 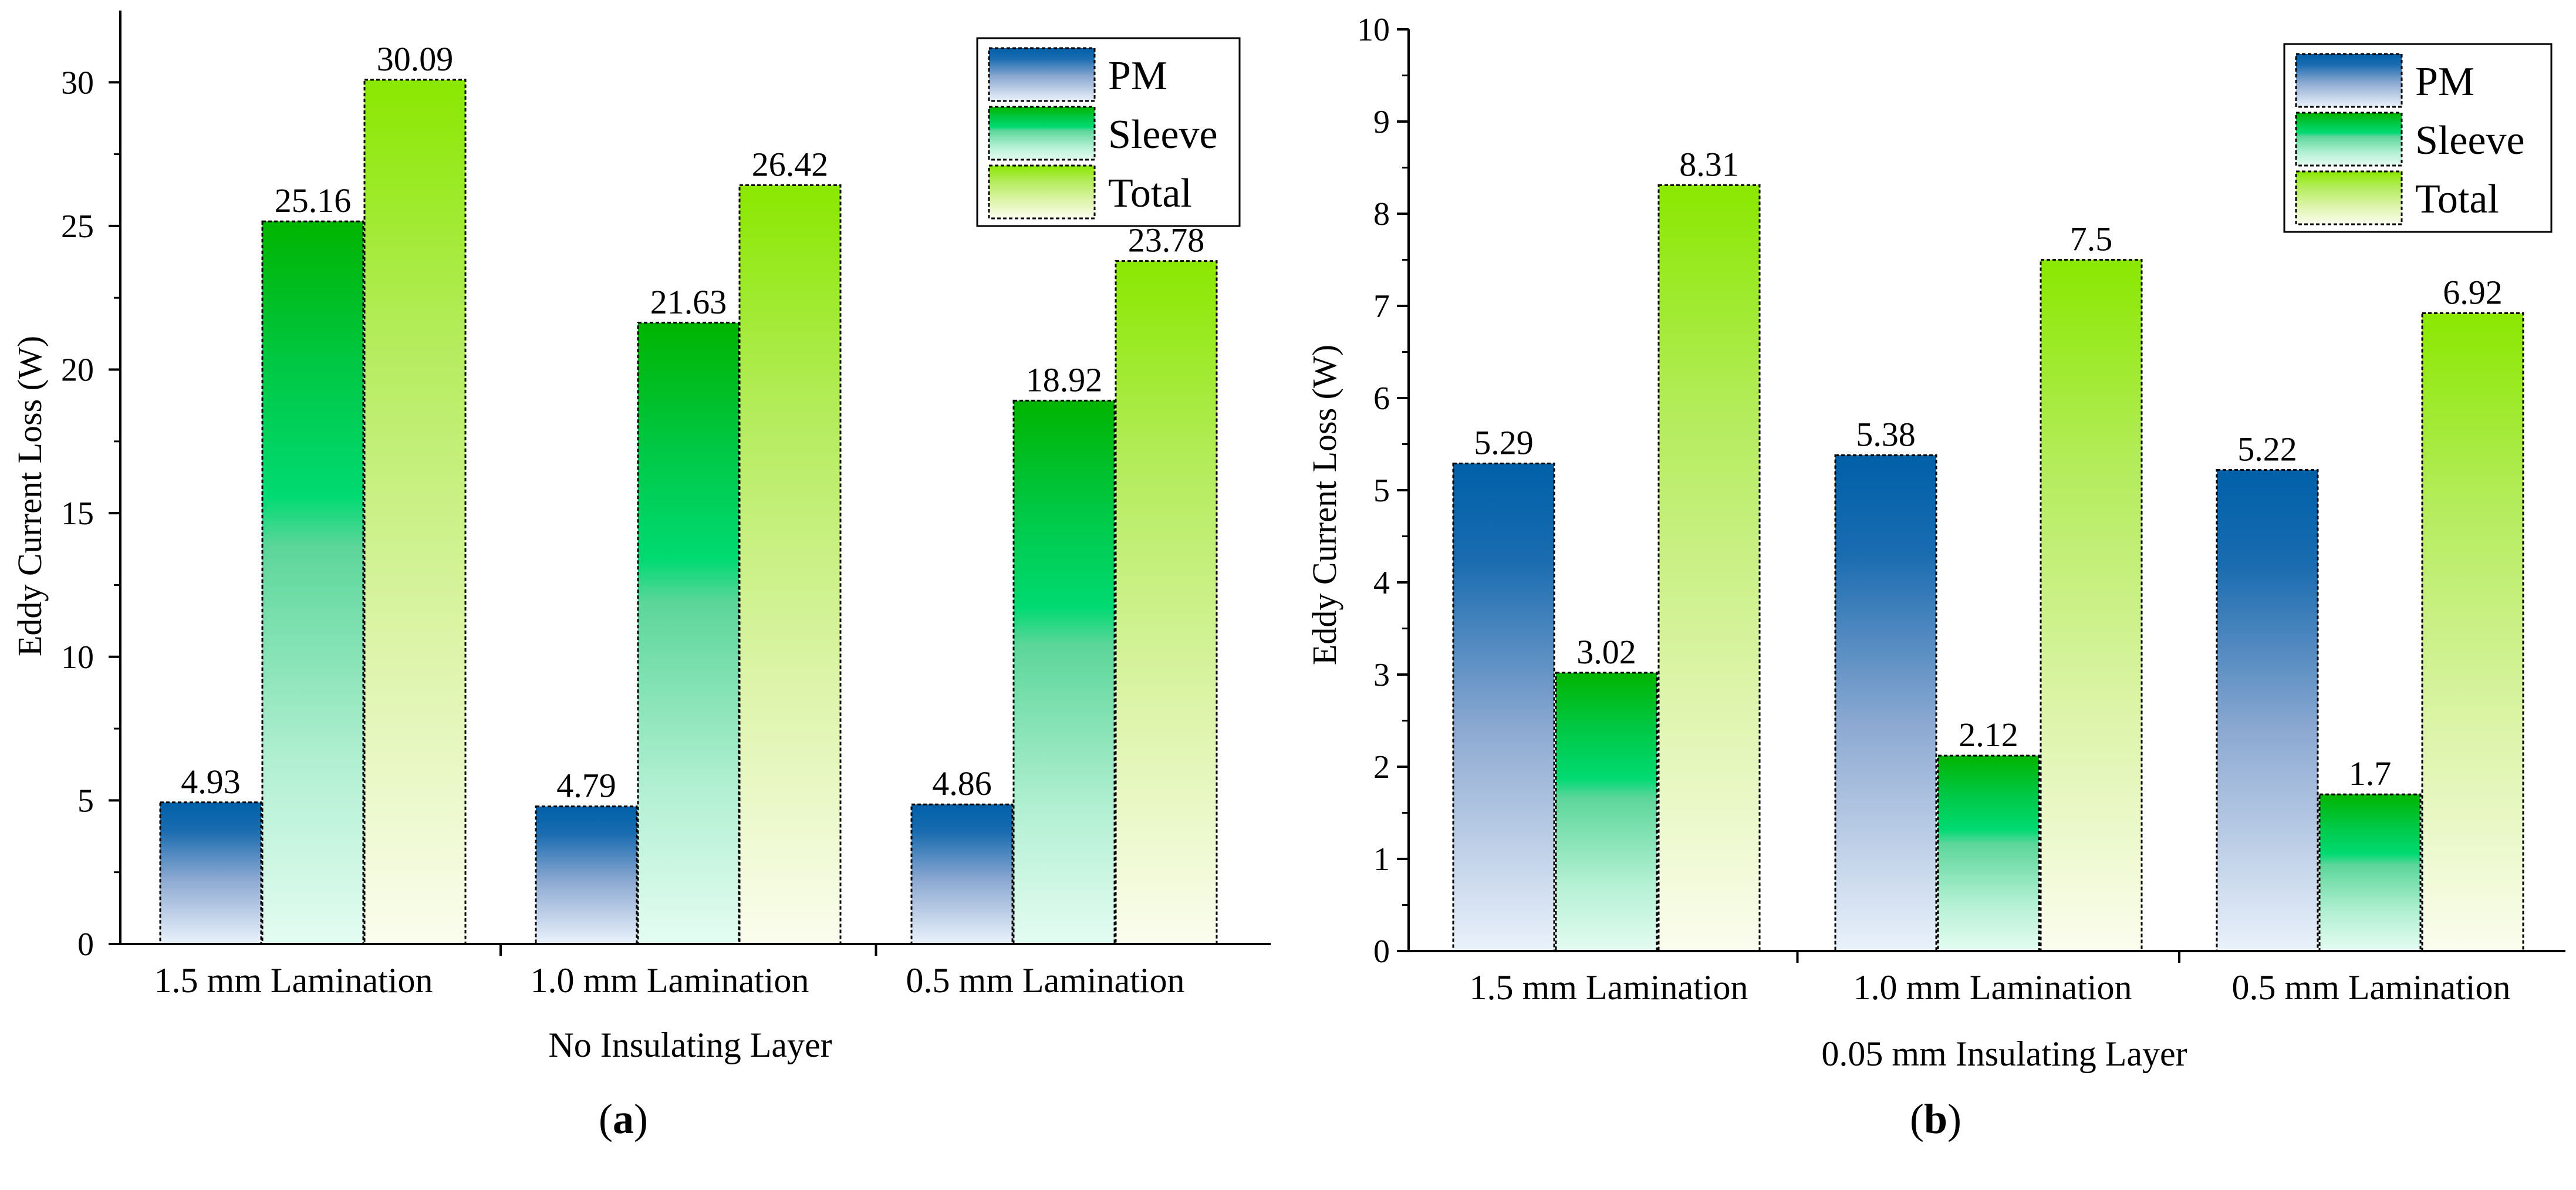 I want to click on data-label-b-pm-1: 5.38, so click(x=1886, y=434).